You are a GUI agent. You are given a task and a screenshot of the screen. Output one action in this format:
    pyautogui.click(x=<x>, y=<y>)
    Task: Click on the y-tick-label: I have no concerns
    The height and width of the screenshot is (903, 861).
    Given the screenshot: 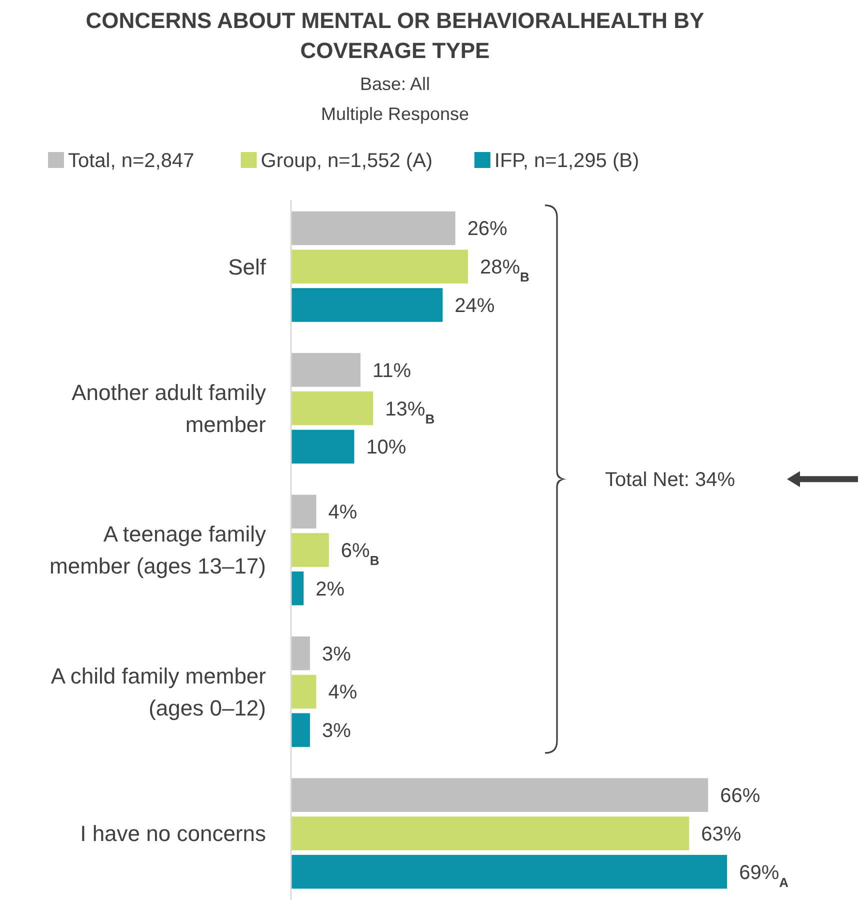 What is the action you would take?
    pyautogui.click(x=173, y=833)
    